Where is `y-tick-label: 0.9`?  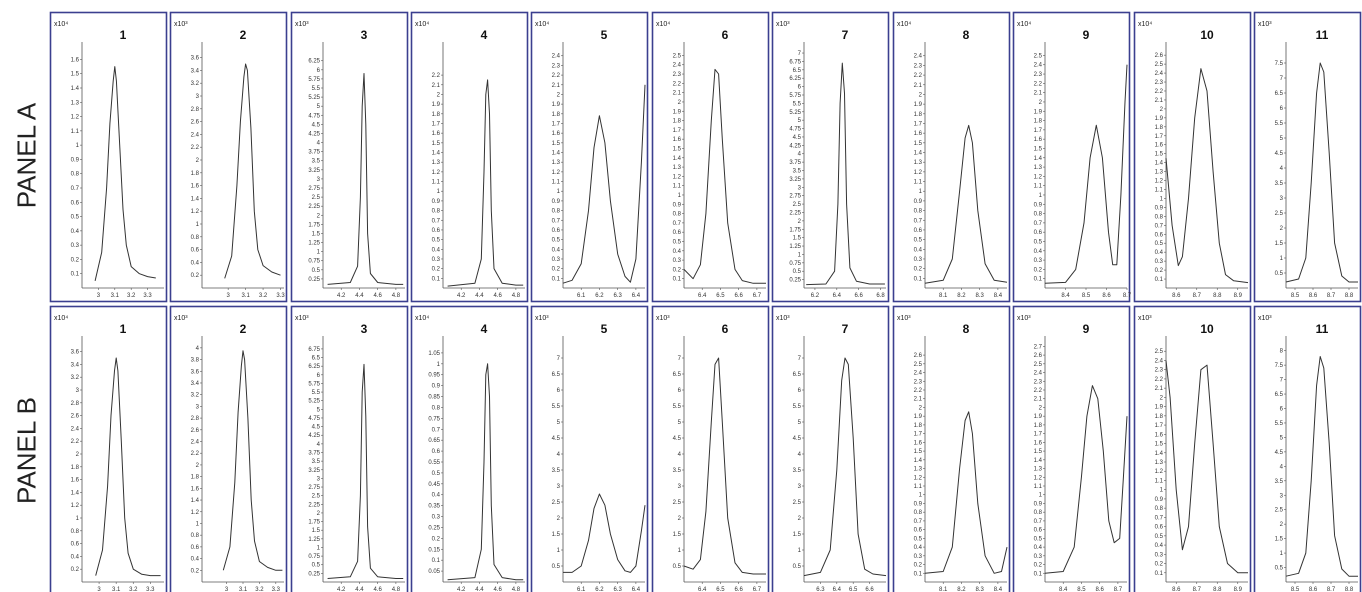
y-tick-label: 0.9 is located at coordinates (436, 387).